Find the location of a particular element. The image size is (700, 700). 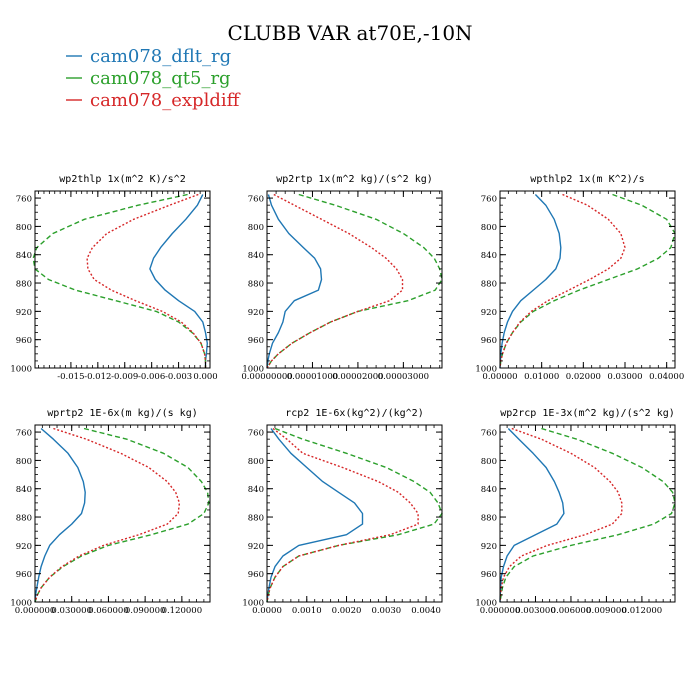

y-tick-label-rcp2: 920 is located at coordinates (256, 547).